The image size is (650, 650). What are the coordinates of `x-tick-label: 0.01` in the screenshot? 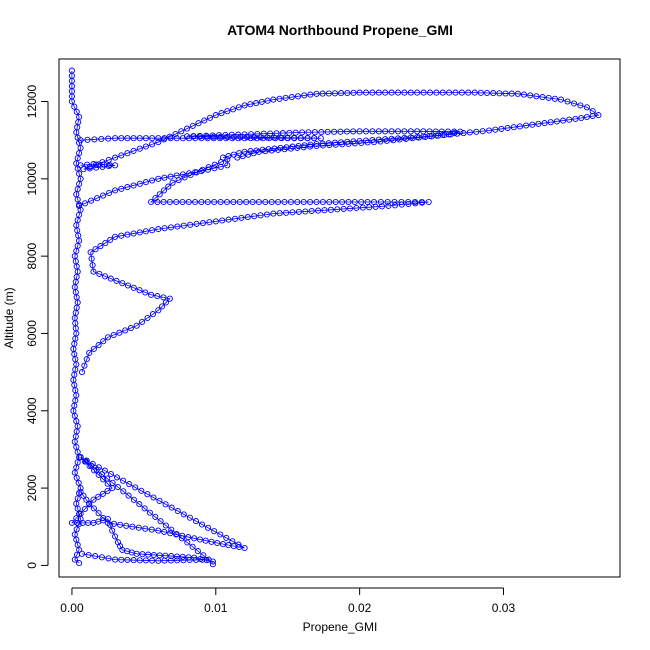 It's located at (216, 608).